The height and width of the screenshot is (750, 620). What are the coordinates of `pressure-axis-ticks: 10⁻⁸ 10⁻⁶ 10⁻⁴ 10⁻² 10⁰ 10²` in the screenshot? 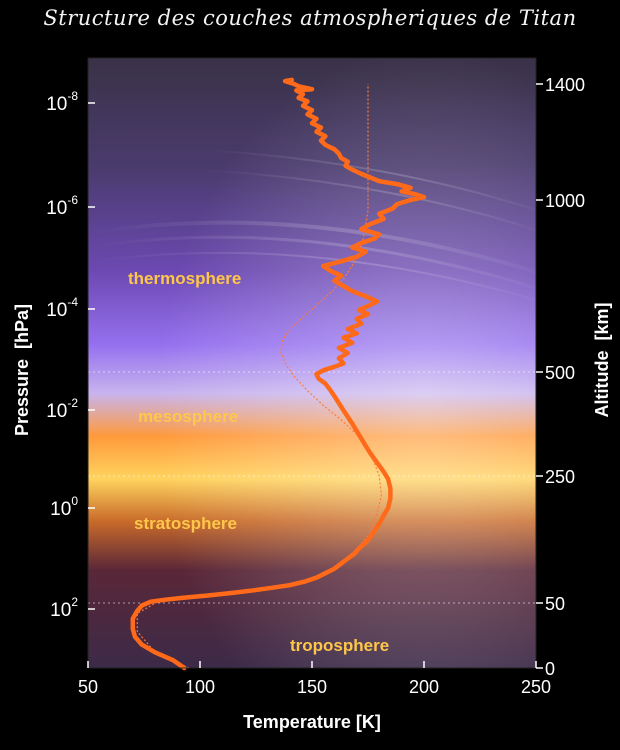 It's located at (70, 355).